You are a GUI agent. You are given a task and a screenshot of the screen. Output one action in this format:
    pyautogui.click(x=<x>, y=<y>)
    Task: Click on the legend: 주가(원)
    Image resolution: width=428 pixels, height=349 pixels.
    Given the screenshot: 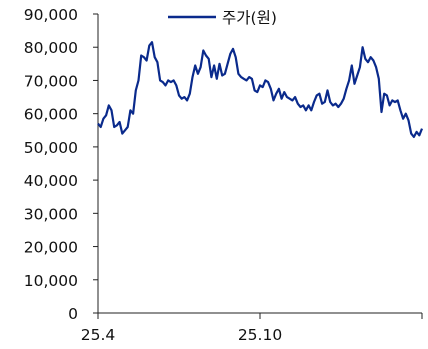 What is the action you would take?
    pyautogui.click(x=222, y=18)
    